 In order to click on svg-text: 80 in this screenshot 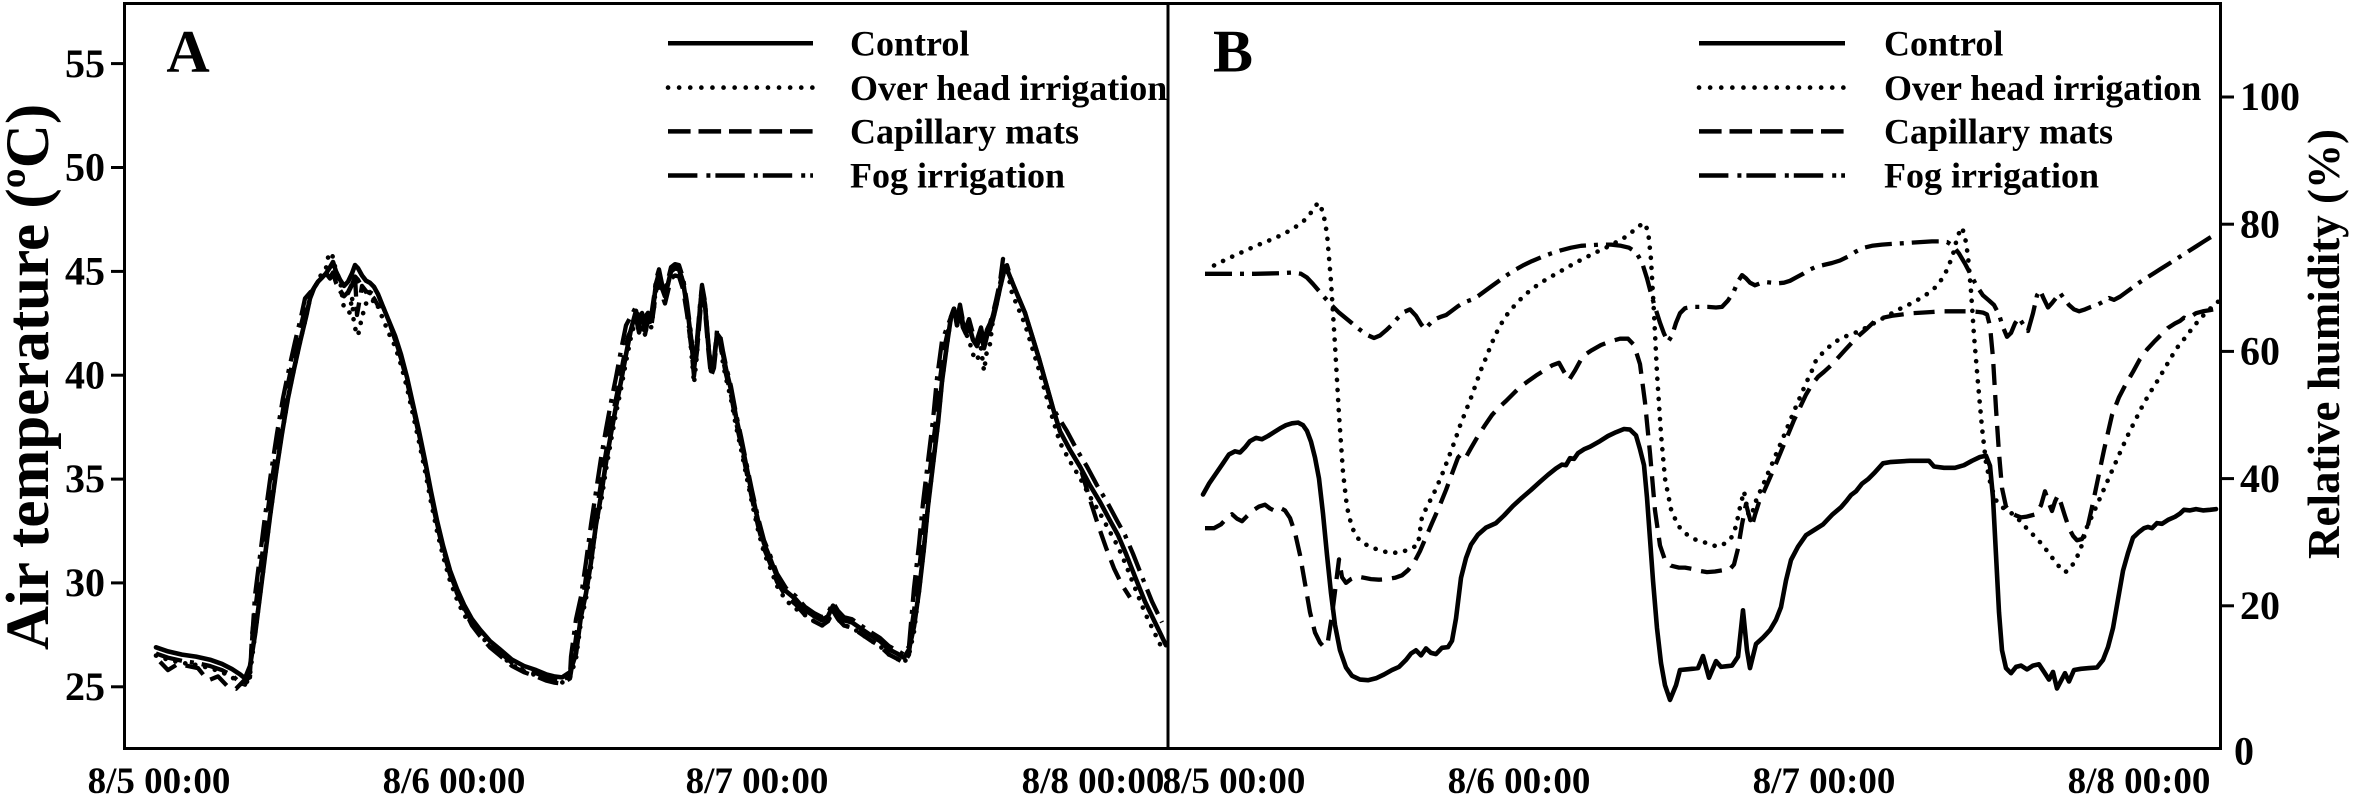, I will do `click(2260, 223)`.